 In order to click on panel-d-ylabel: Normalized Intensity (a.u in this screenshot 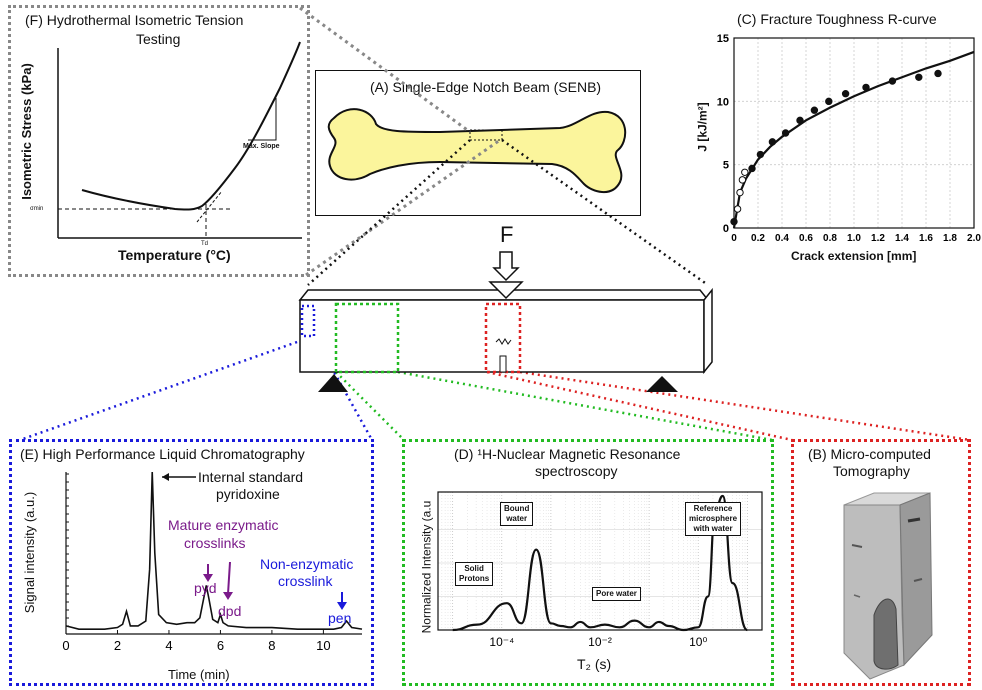, I will do `click(426, 567)`.